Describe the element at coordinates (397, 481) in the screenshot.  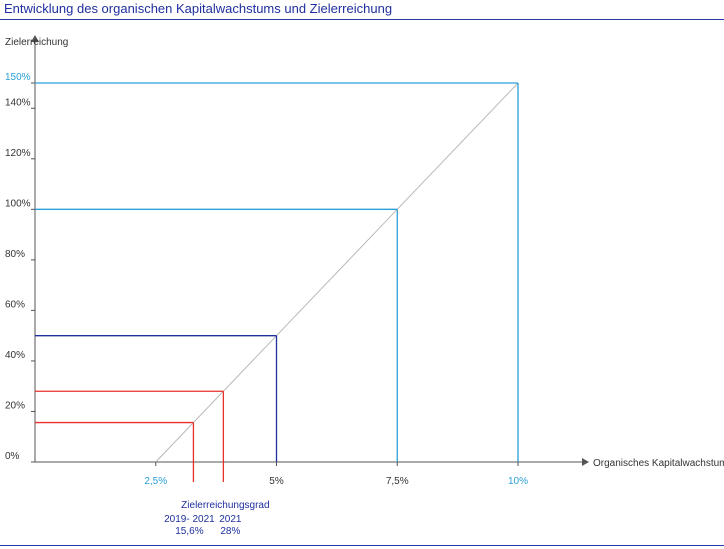
I see `x-tick-label: 7,5%` at that location.